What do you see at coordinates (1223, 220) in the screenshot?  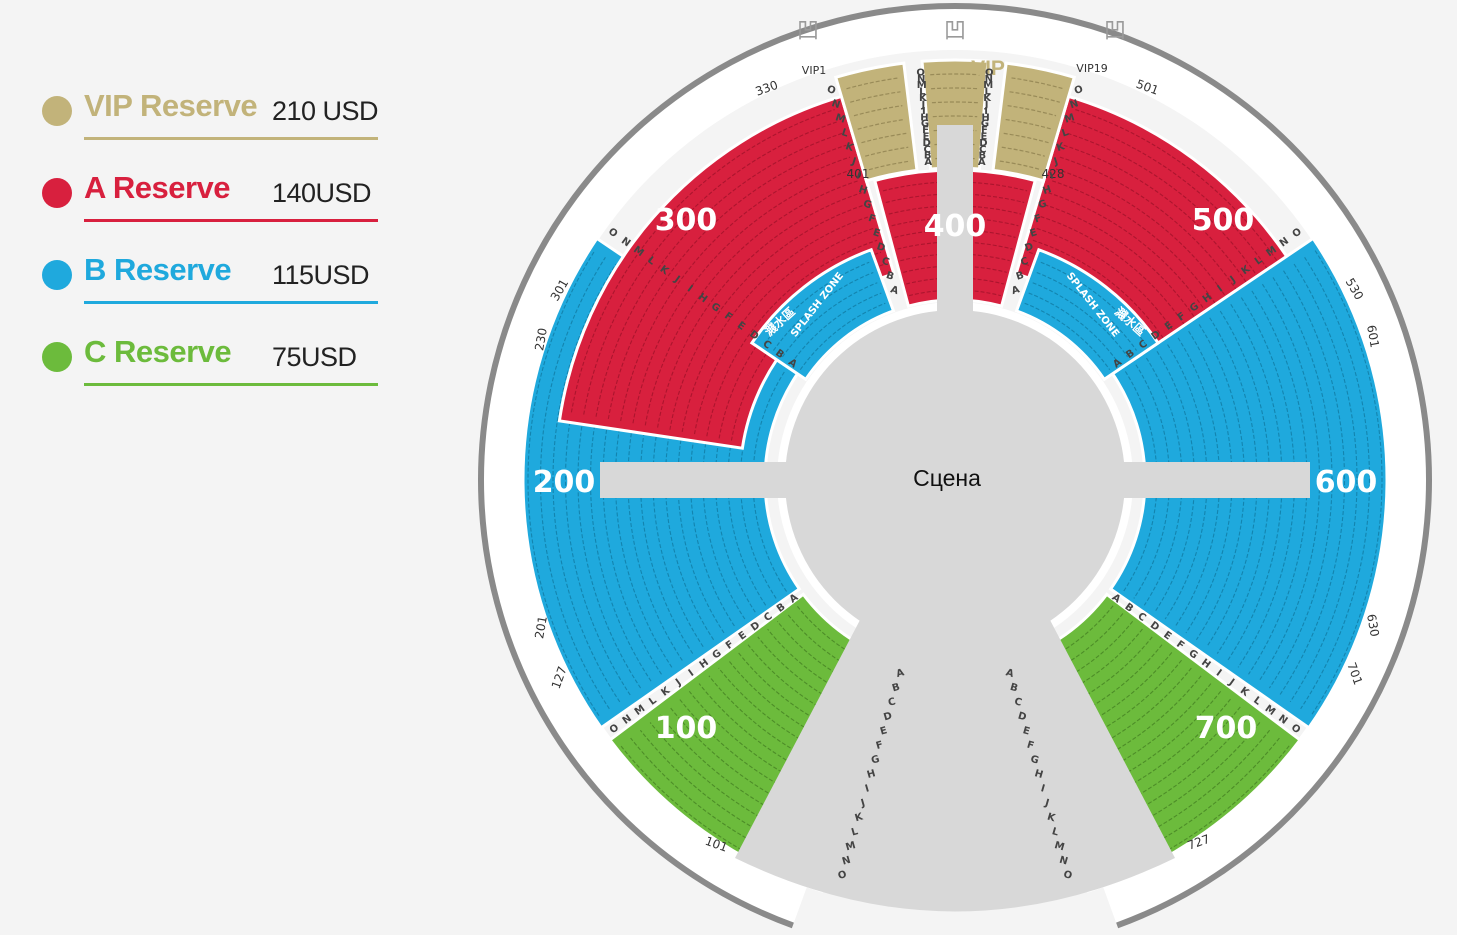 I see `section-500-label: 500` at bounding box center [1223, 220].